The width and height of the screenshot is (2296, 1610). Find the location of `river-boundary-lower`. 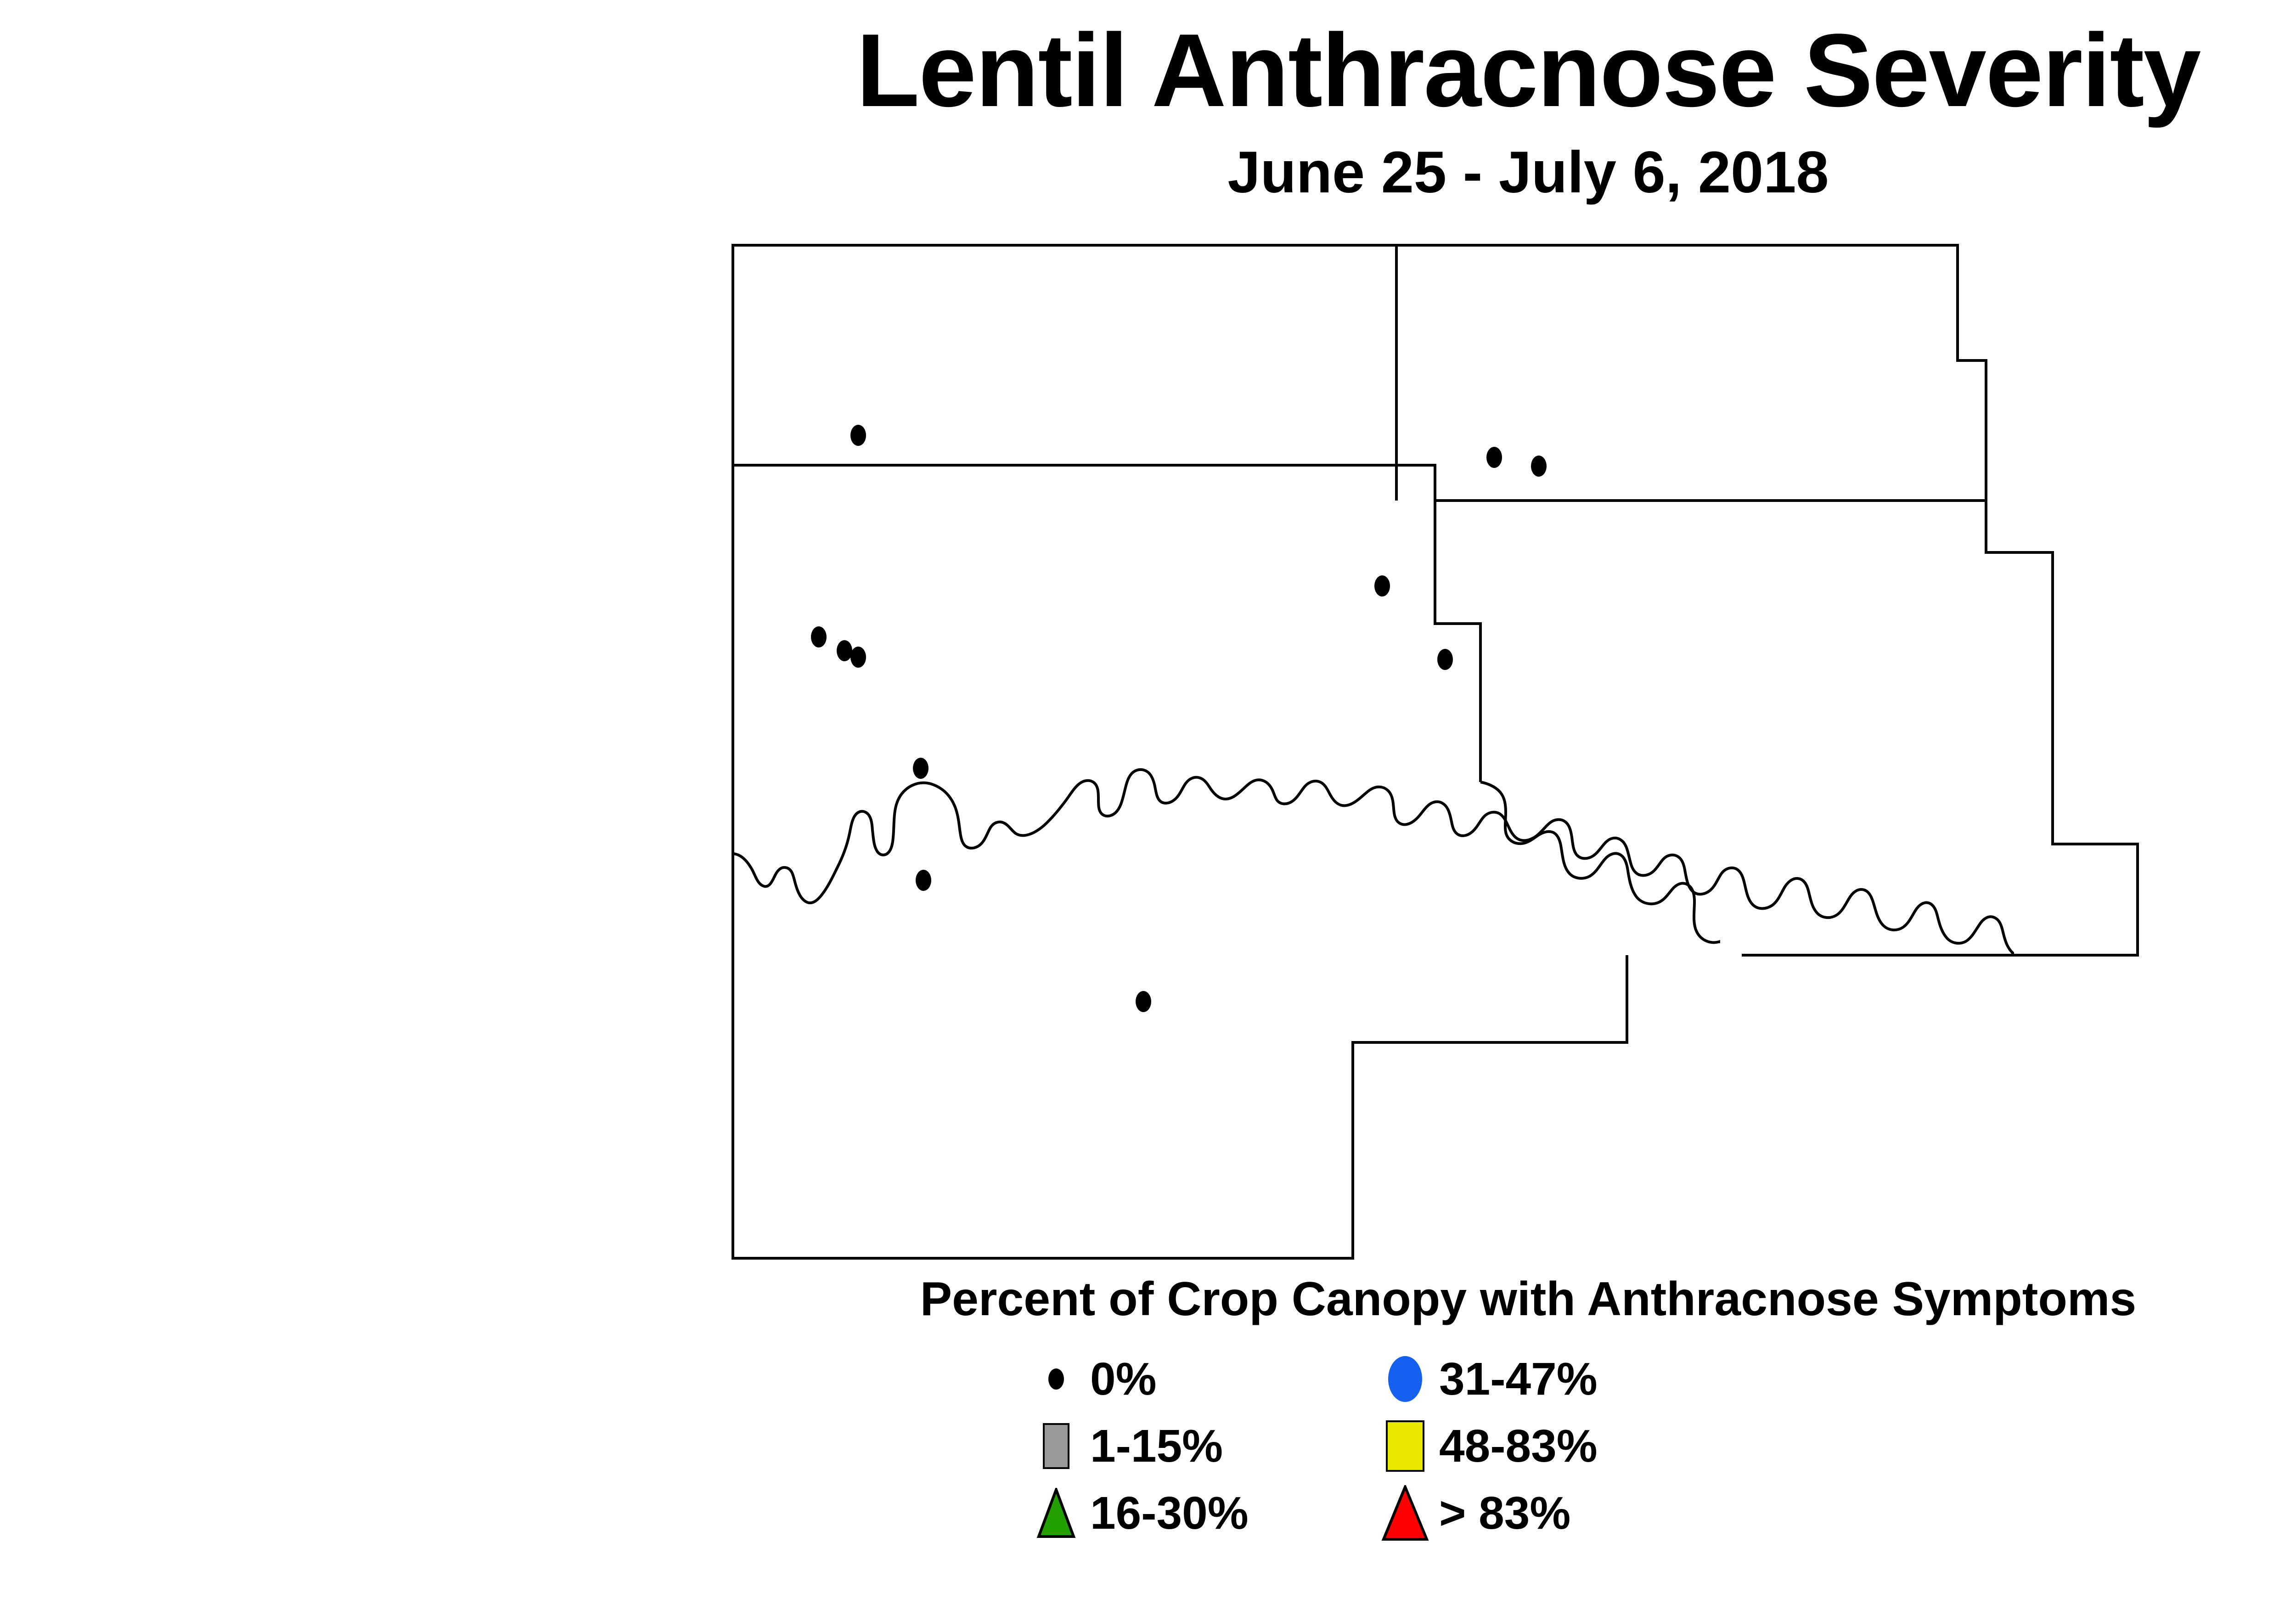

river-boundary-lower is located at coordinates (1600, 862).